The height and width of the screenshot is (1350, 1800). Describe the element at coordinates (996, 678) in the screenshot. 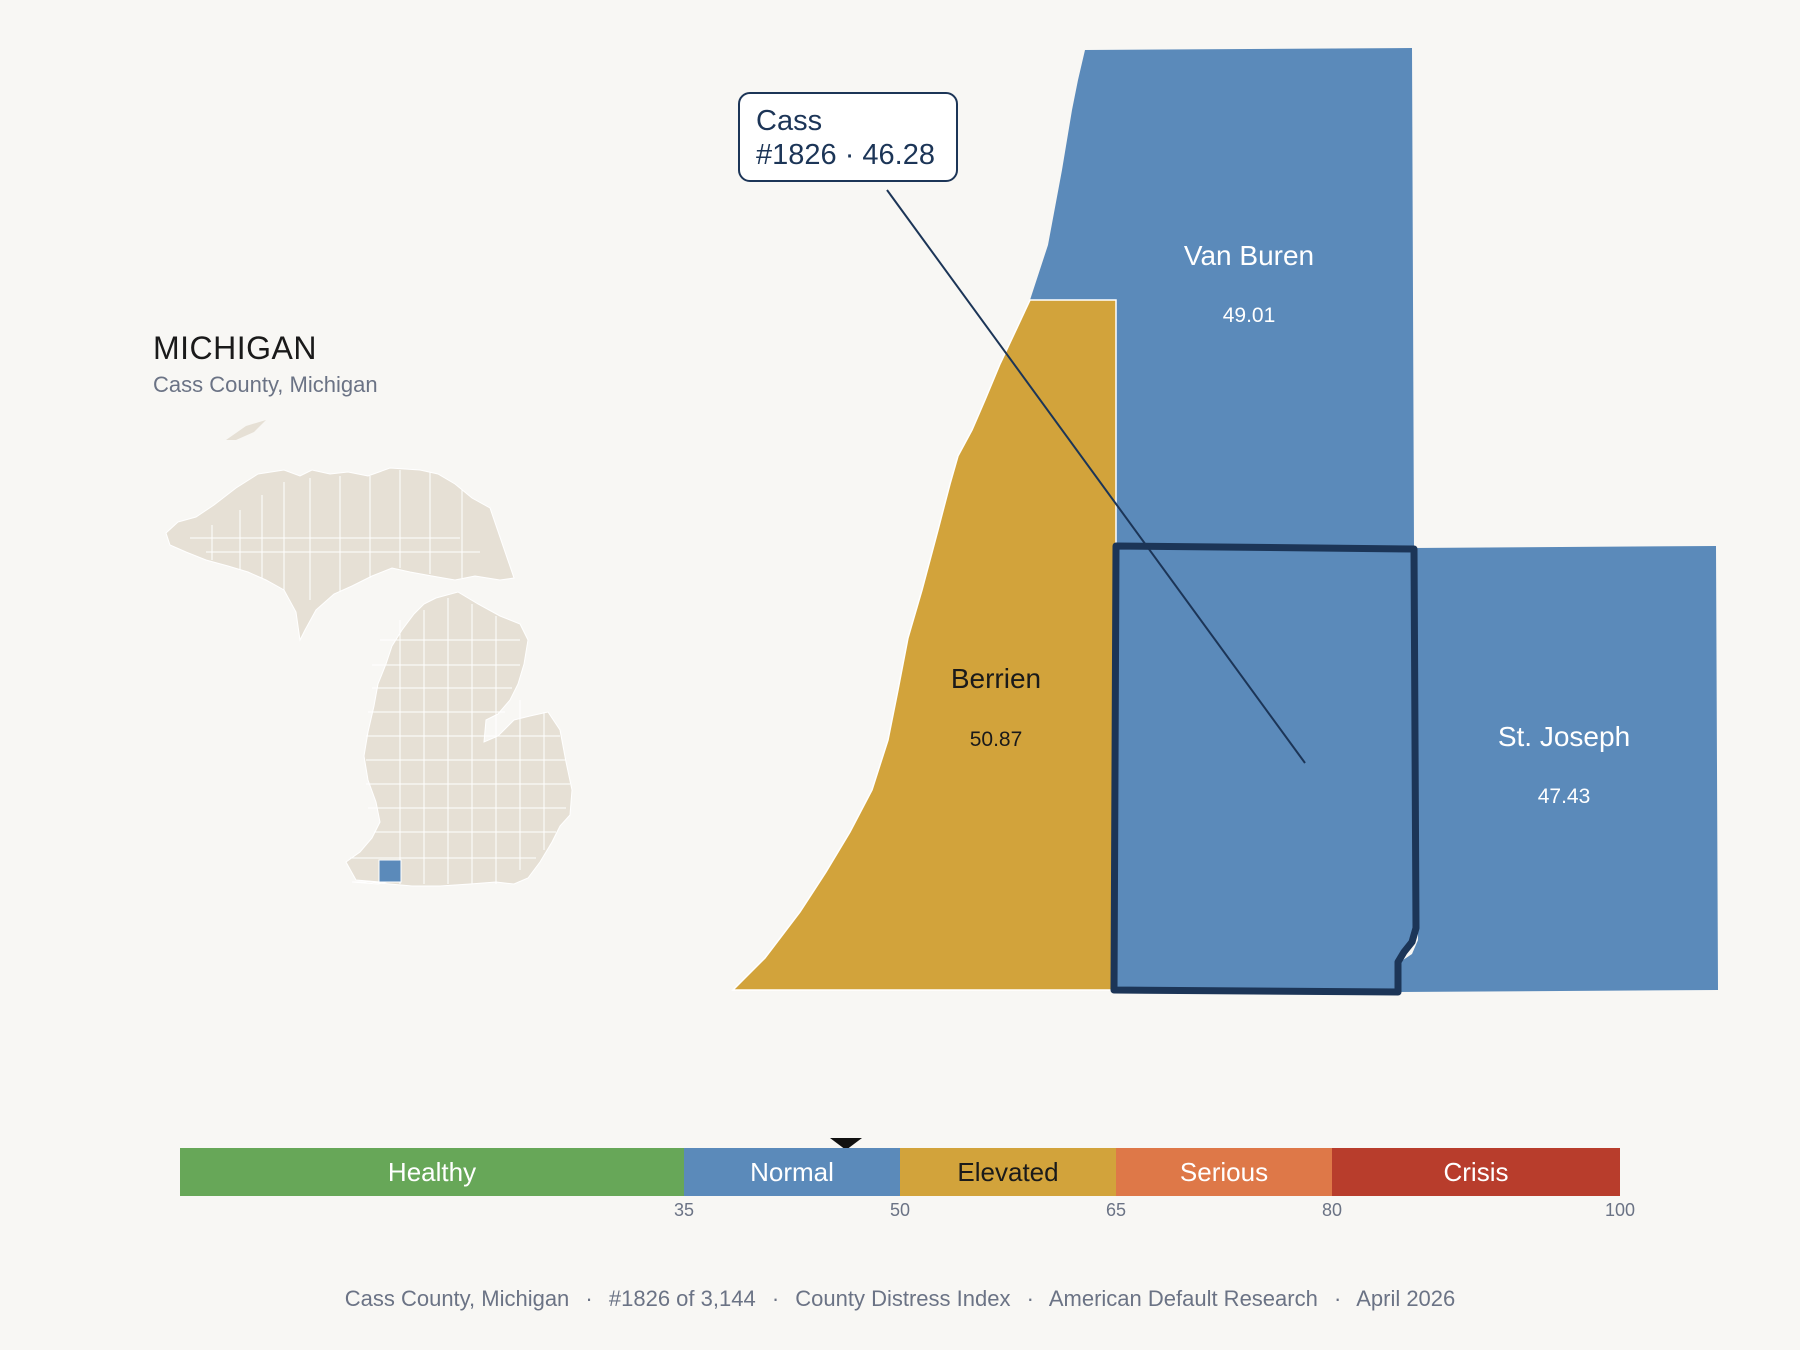

I see `label-berrien-name: Berrien` at that location.